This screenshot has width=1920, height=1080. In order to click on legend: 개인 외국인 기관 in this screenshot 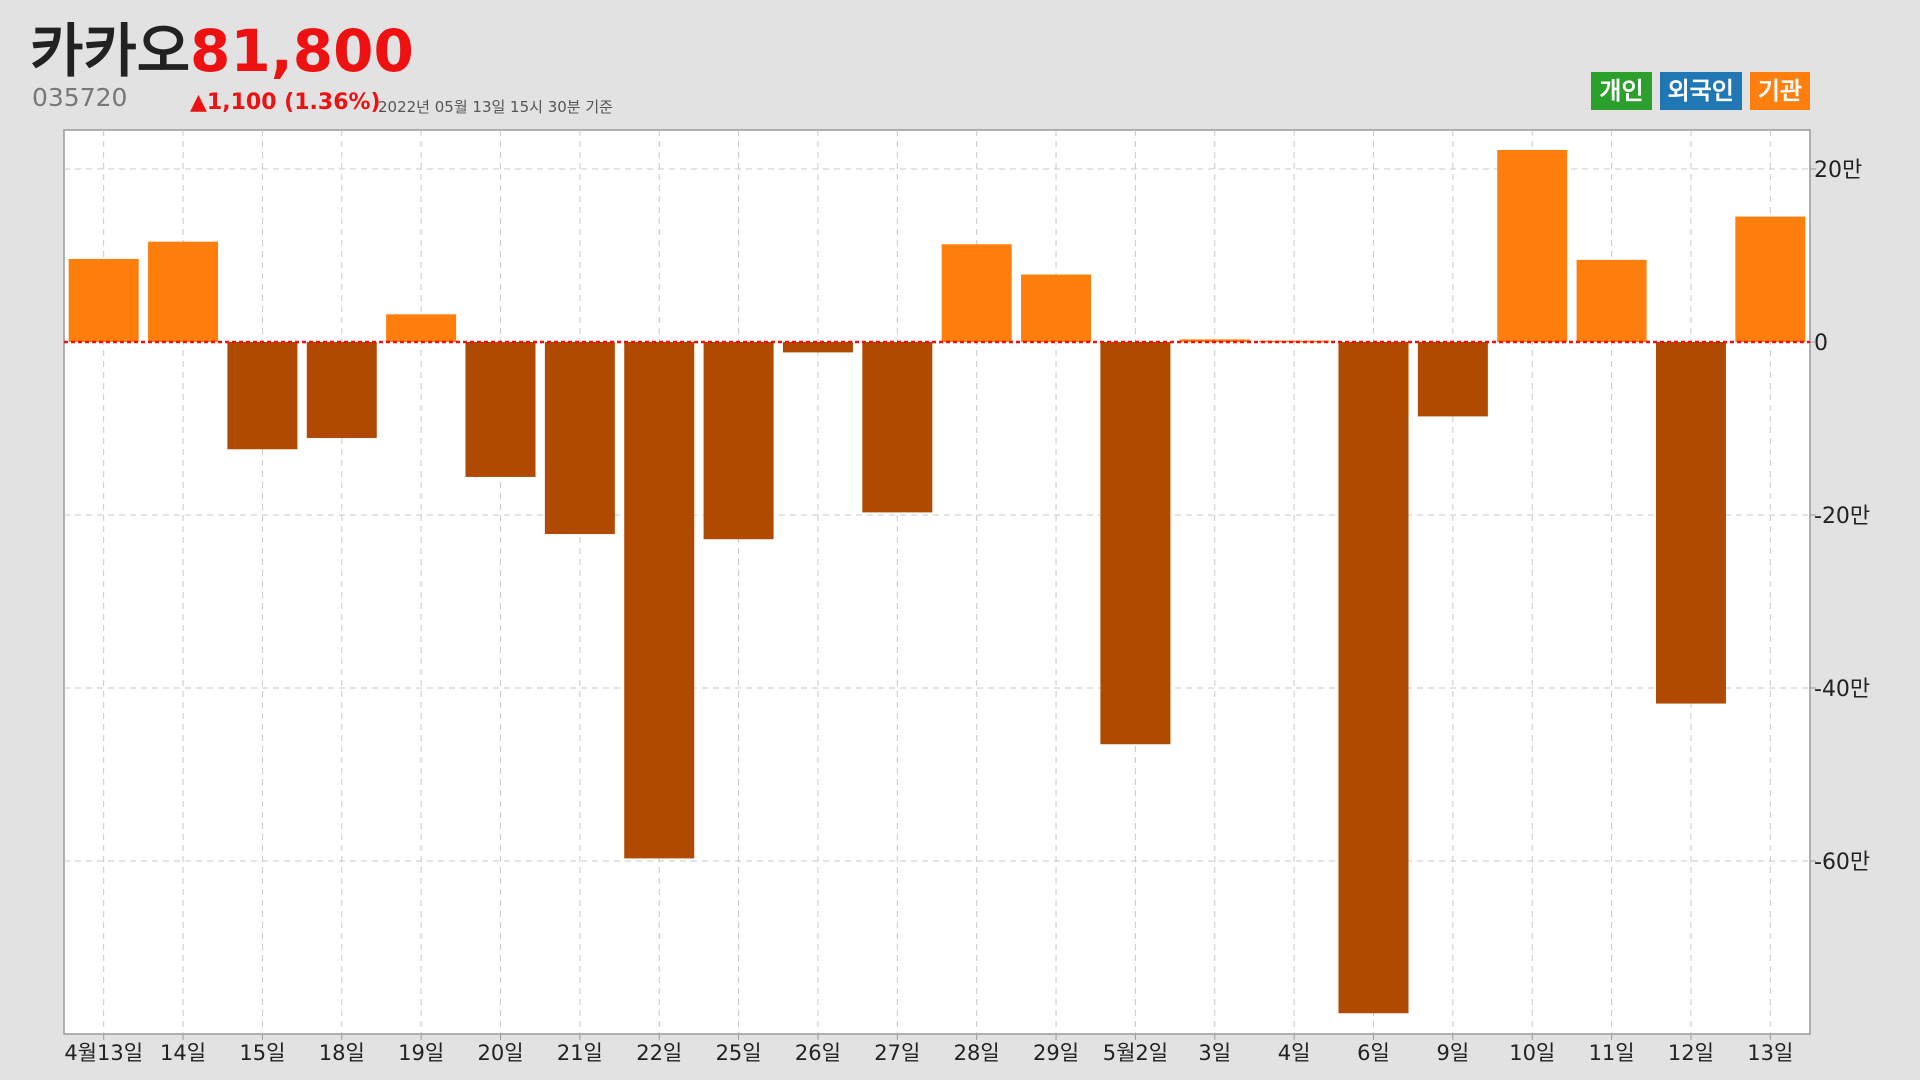, I will do `click(1700, 91)`.